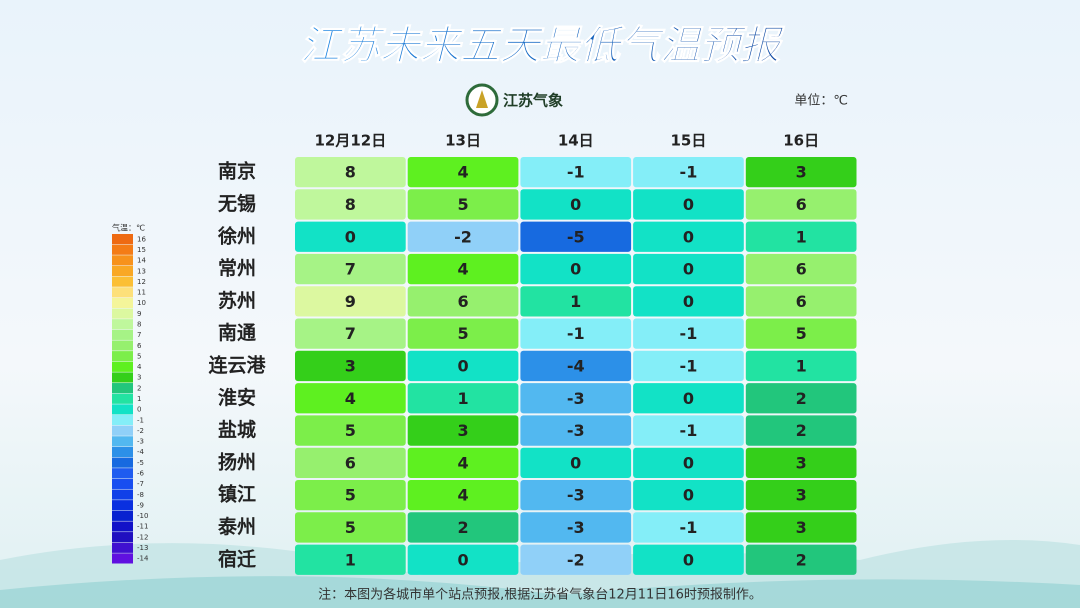 This screenshot has width=1080, height=612. I want to click on legend-label: -5, so click(140, 463).